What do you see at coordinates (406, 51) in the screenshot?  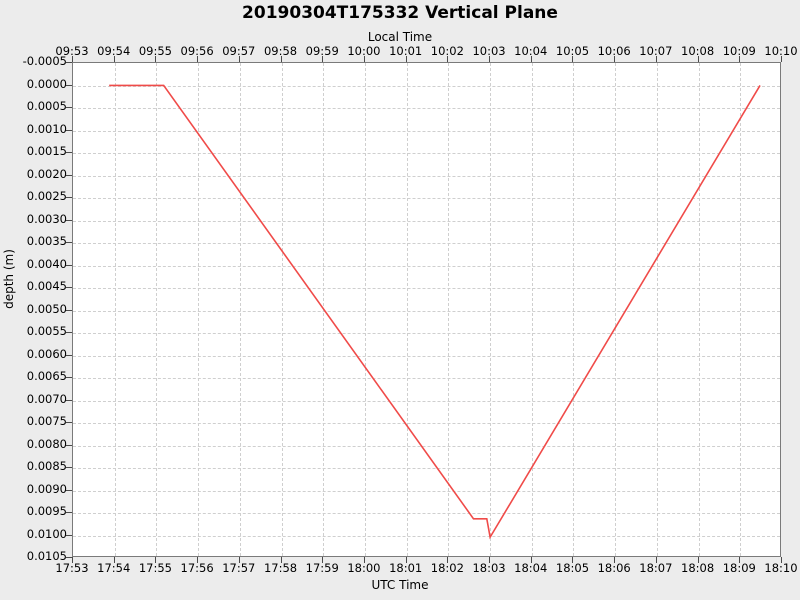 I see `x-tick-label-local: 10:01` at bounding box center [406, 51].